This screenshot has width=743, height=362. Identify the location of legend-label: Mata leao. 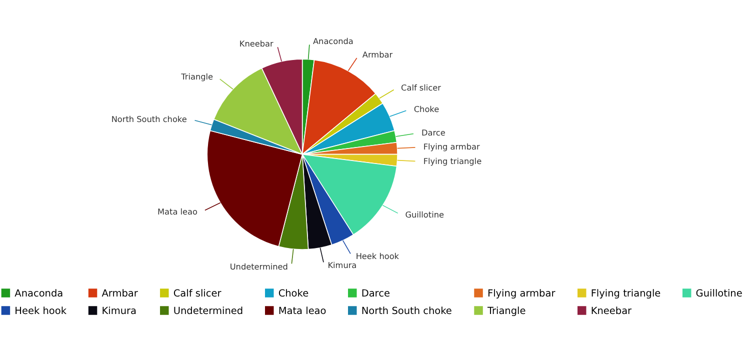
(302, 311).